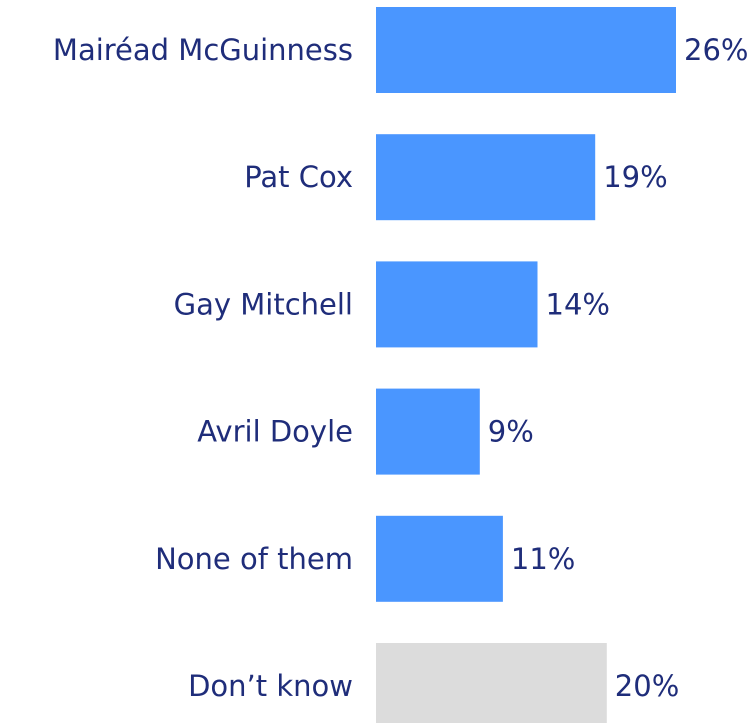  I want to click on value-label-4: 11%, so click(543, 559).